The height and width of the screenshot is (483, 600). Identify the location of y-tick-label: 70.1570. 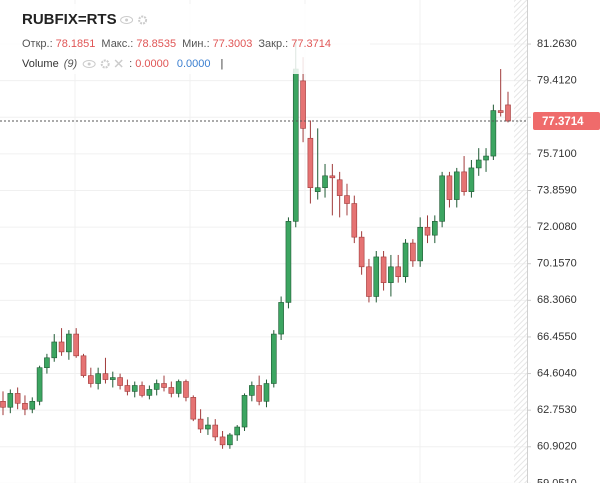
(557, 264).